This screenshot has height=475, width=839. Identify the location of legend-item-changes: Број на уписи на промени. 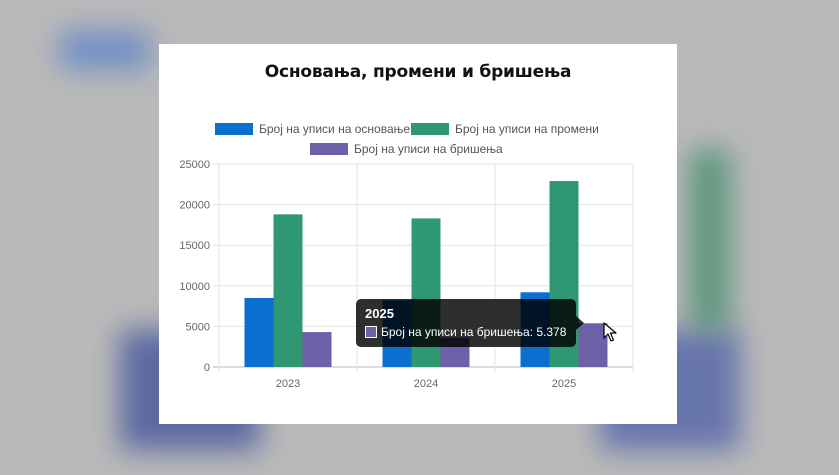
(505, 129).